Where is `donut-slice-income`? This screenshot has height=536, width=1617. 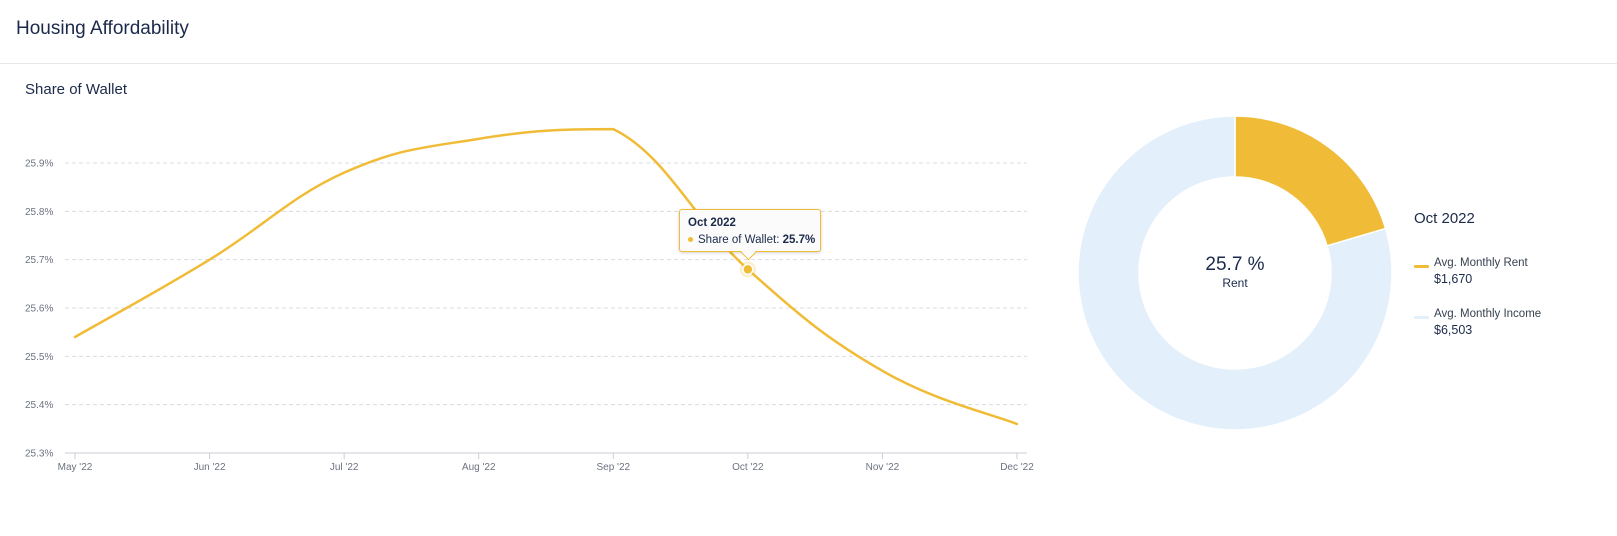
donut-slice-income is located at coordinates (1235, 273).